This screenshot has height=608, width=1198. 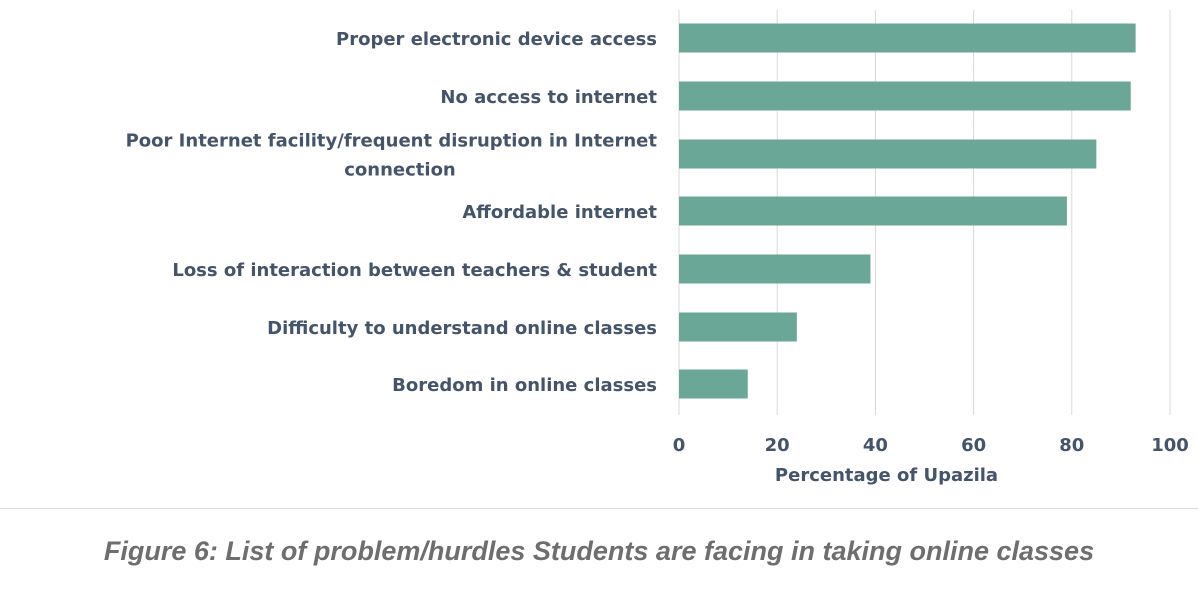 What do you see at coordinates (931, 445) in the screenshot?
I see `x-tick-labels: 0 20 40 60 80 100` at bounding box center [931, 445].